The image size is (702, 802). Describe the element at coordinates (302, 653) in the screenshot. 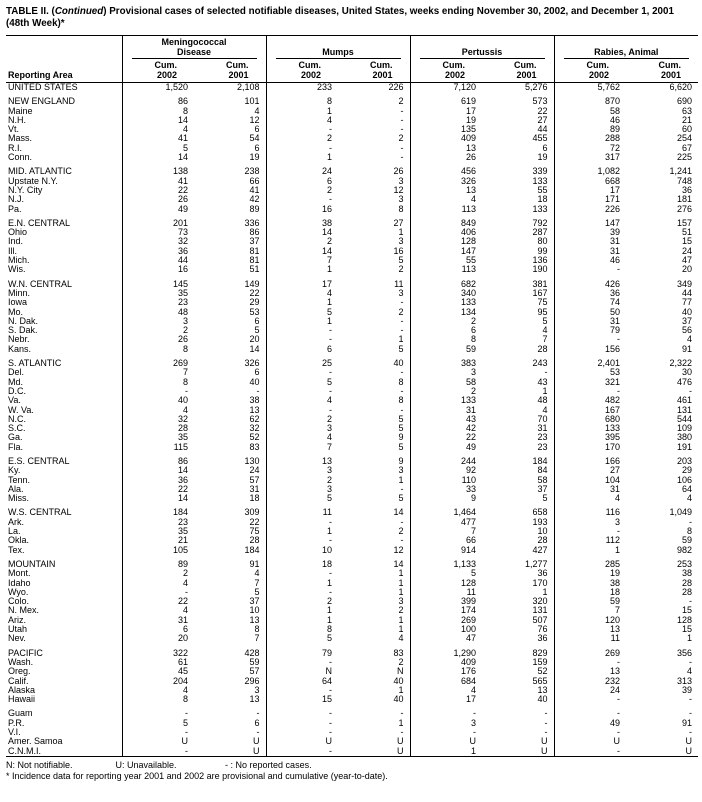

I see `value-cell: 79` at that location.